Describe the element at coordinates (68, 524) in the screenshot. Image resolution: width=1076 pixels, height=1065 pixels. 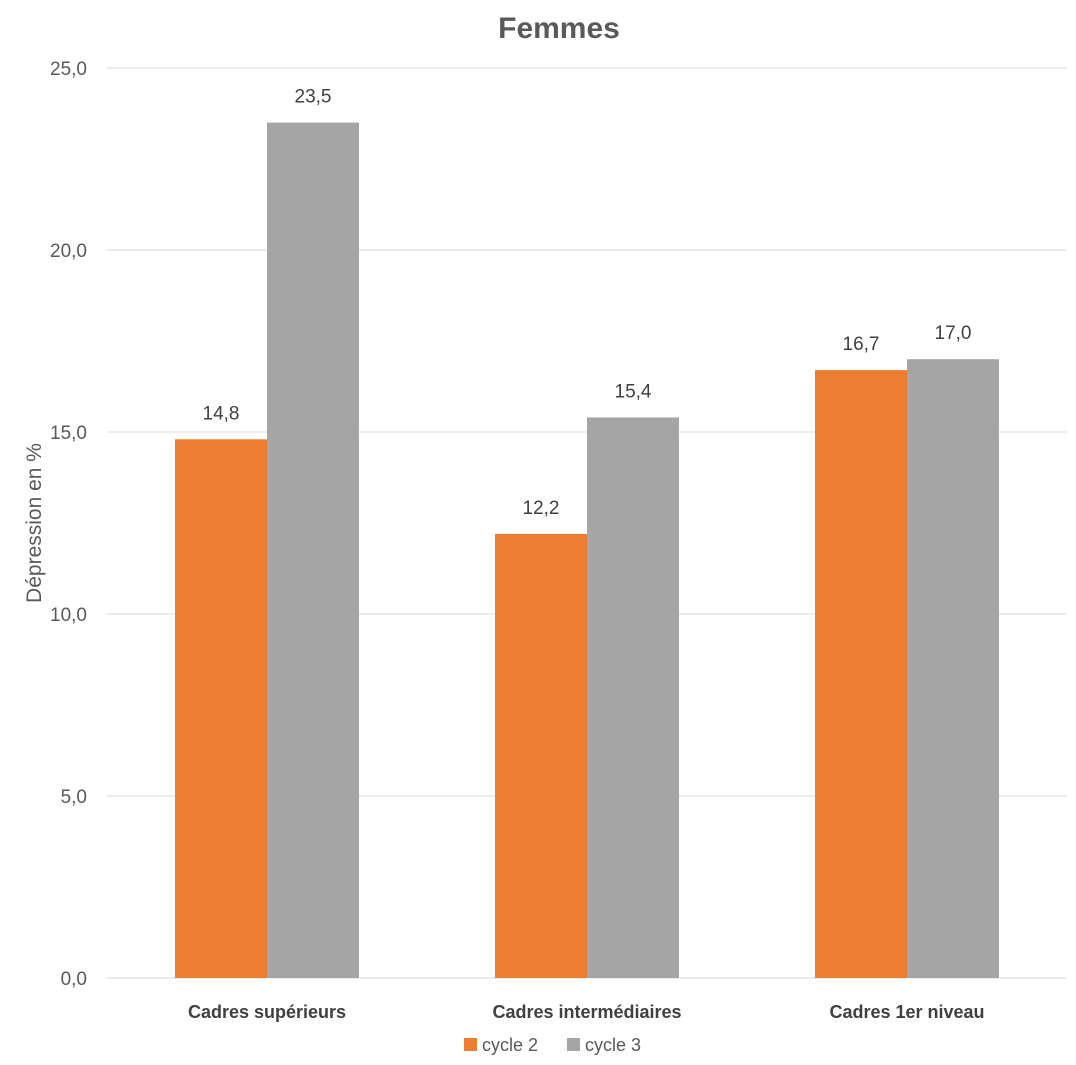
I see `y-axis-ticks: 0,0 5,0 10,0 15,0 20,0 25,0` at that location.